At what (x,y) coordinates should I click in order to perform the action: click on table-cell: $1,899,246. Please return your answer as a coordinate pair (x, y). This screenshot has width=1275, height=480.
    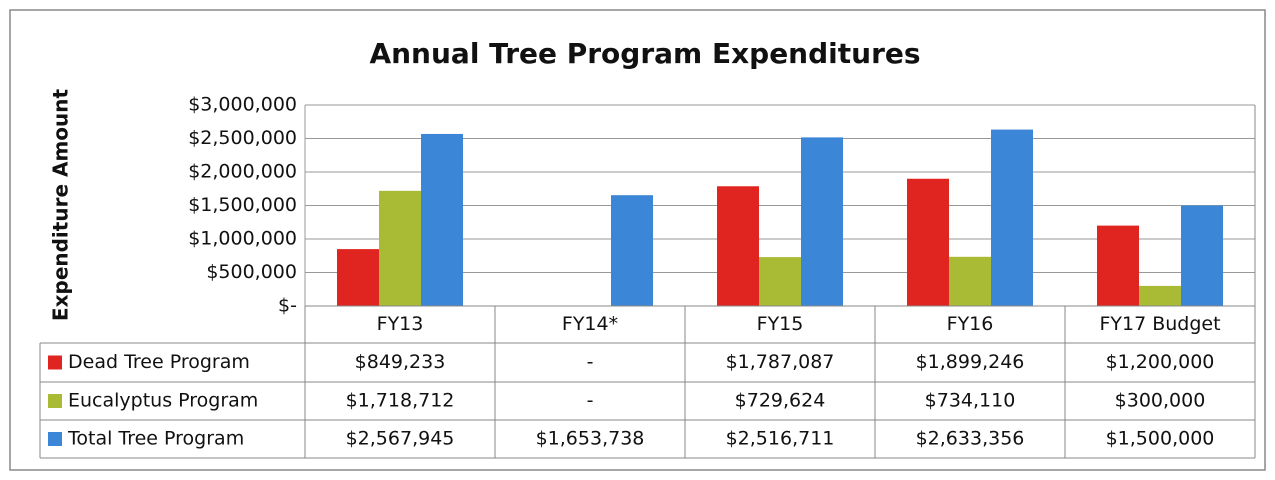
    Looking at the image, I should click on (970, 362).